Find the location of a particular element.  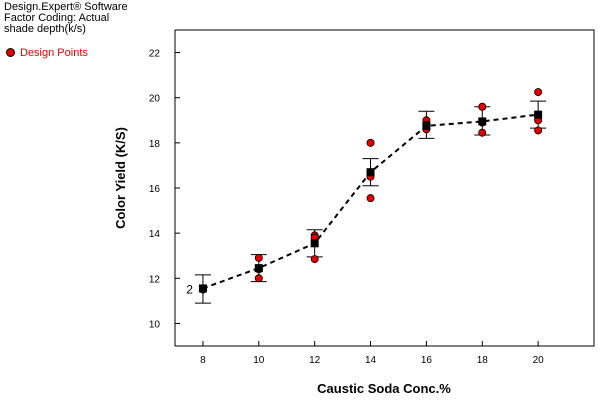

y-tick-label: 12 is located at coordinates (155, 279).